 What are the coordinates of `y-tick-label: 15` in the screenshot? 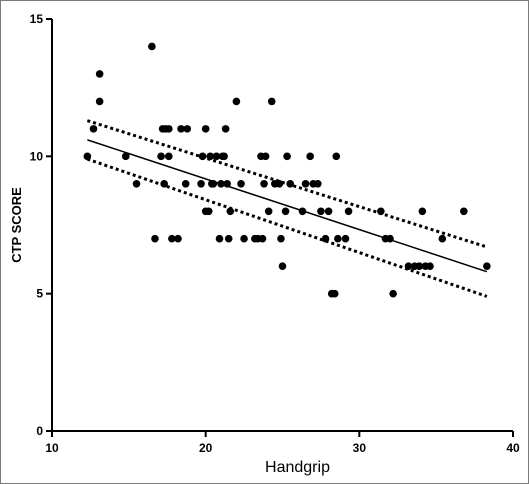 It's located at (37, 19).